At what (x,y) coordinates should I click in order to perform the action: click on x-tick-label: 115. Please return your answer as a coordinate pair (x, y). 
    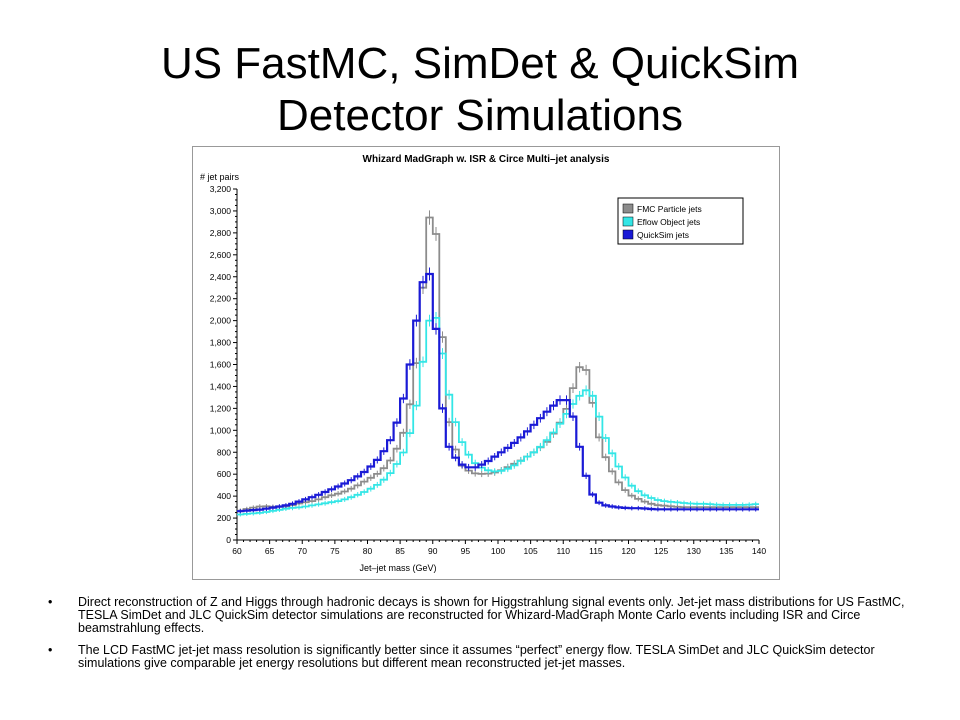
    Looking at the image, I should click on (596, 551).